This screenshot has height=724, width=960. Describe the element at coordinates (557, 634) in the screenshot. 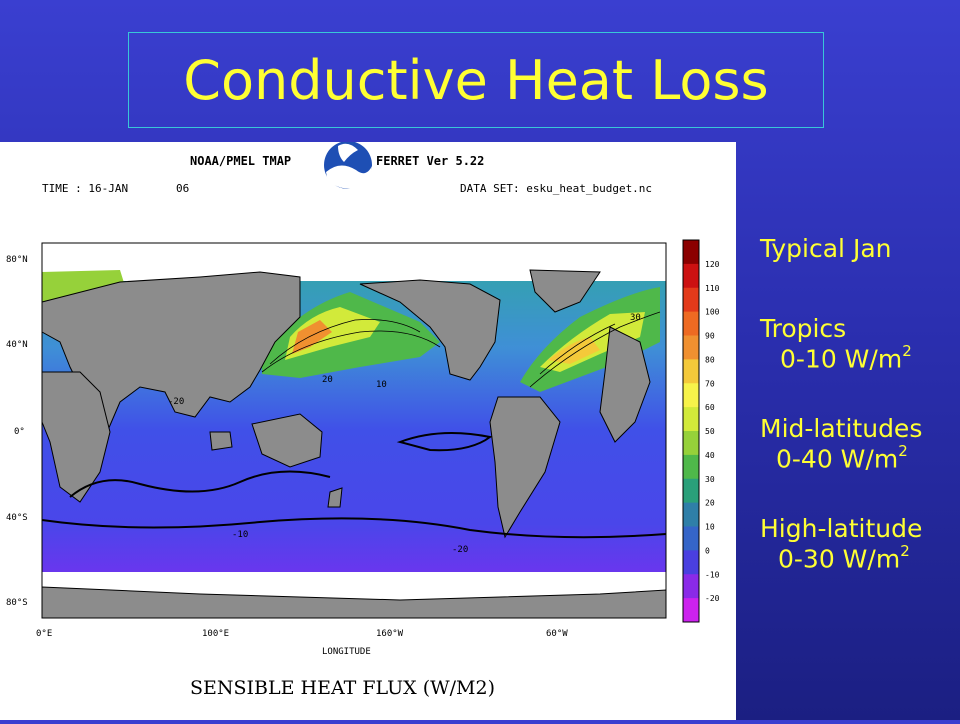

I see `x-tick-label: 60°W` at that location.